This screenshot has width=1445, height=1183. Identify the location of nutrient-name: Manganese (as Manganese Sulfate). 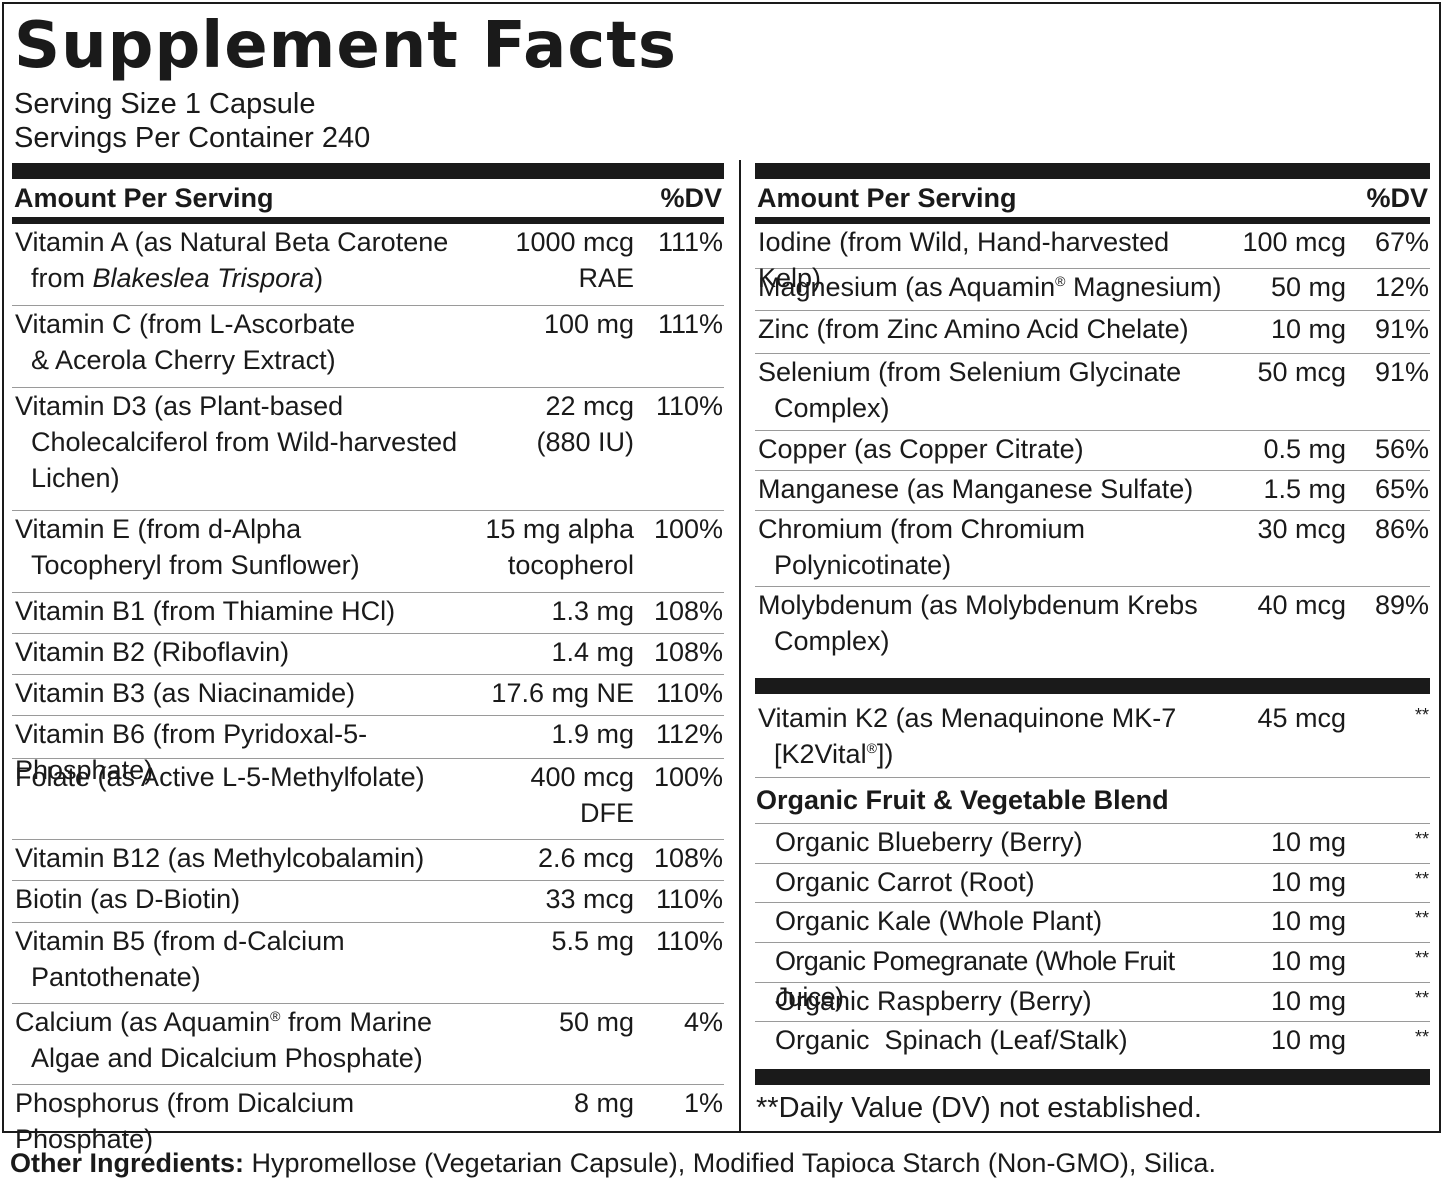
(976, 489).